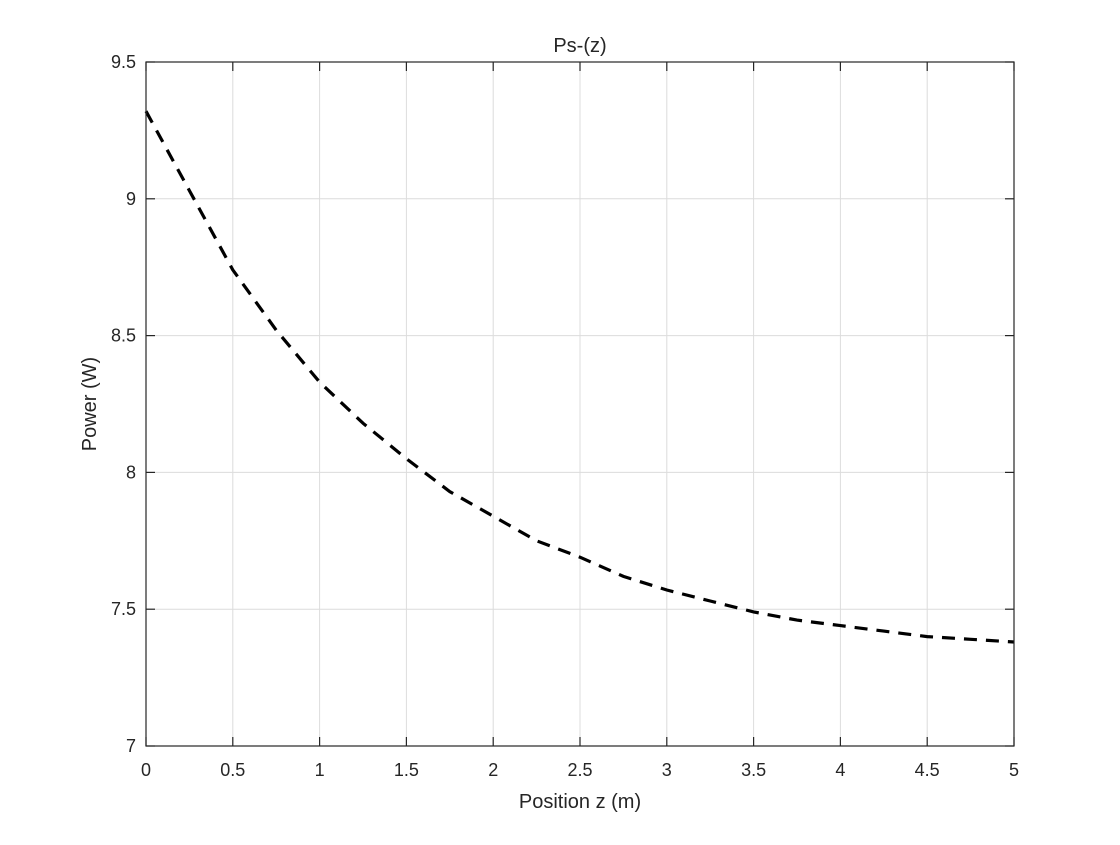  What do you see at coordinates (131, 472) in the screenshot?
I see `y-tick-label: 8` at bounding box center [131, 472].